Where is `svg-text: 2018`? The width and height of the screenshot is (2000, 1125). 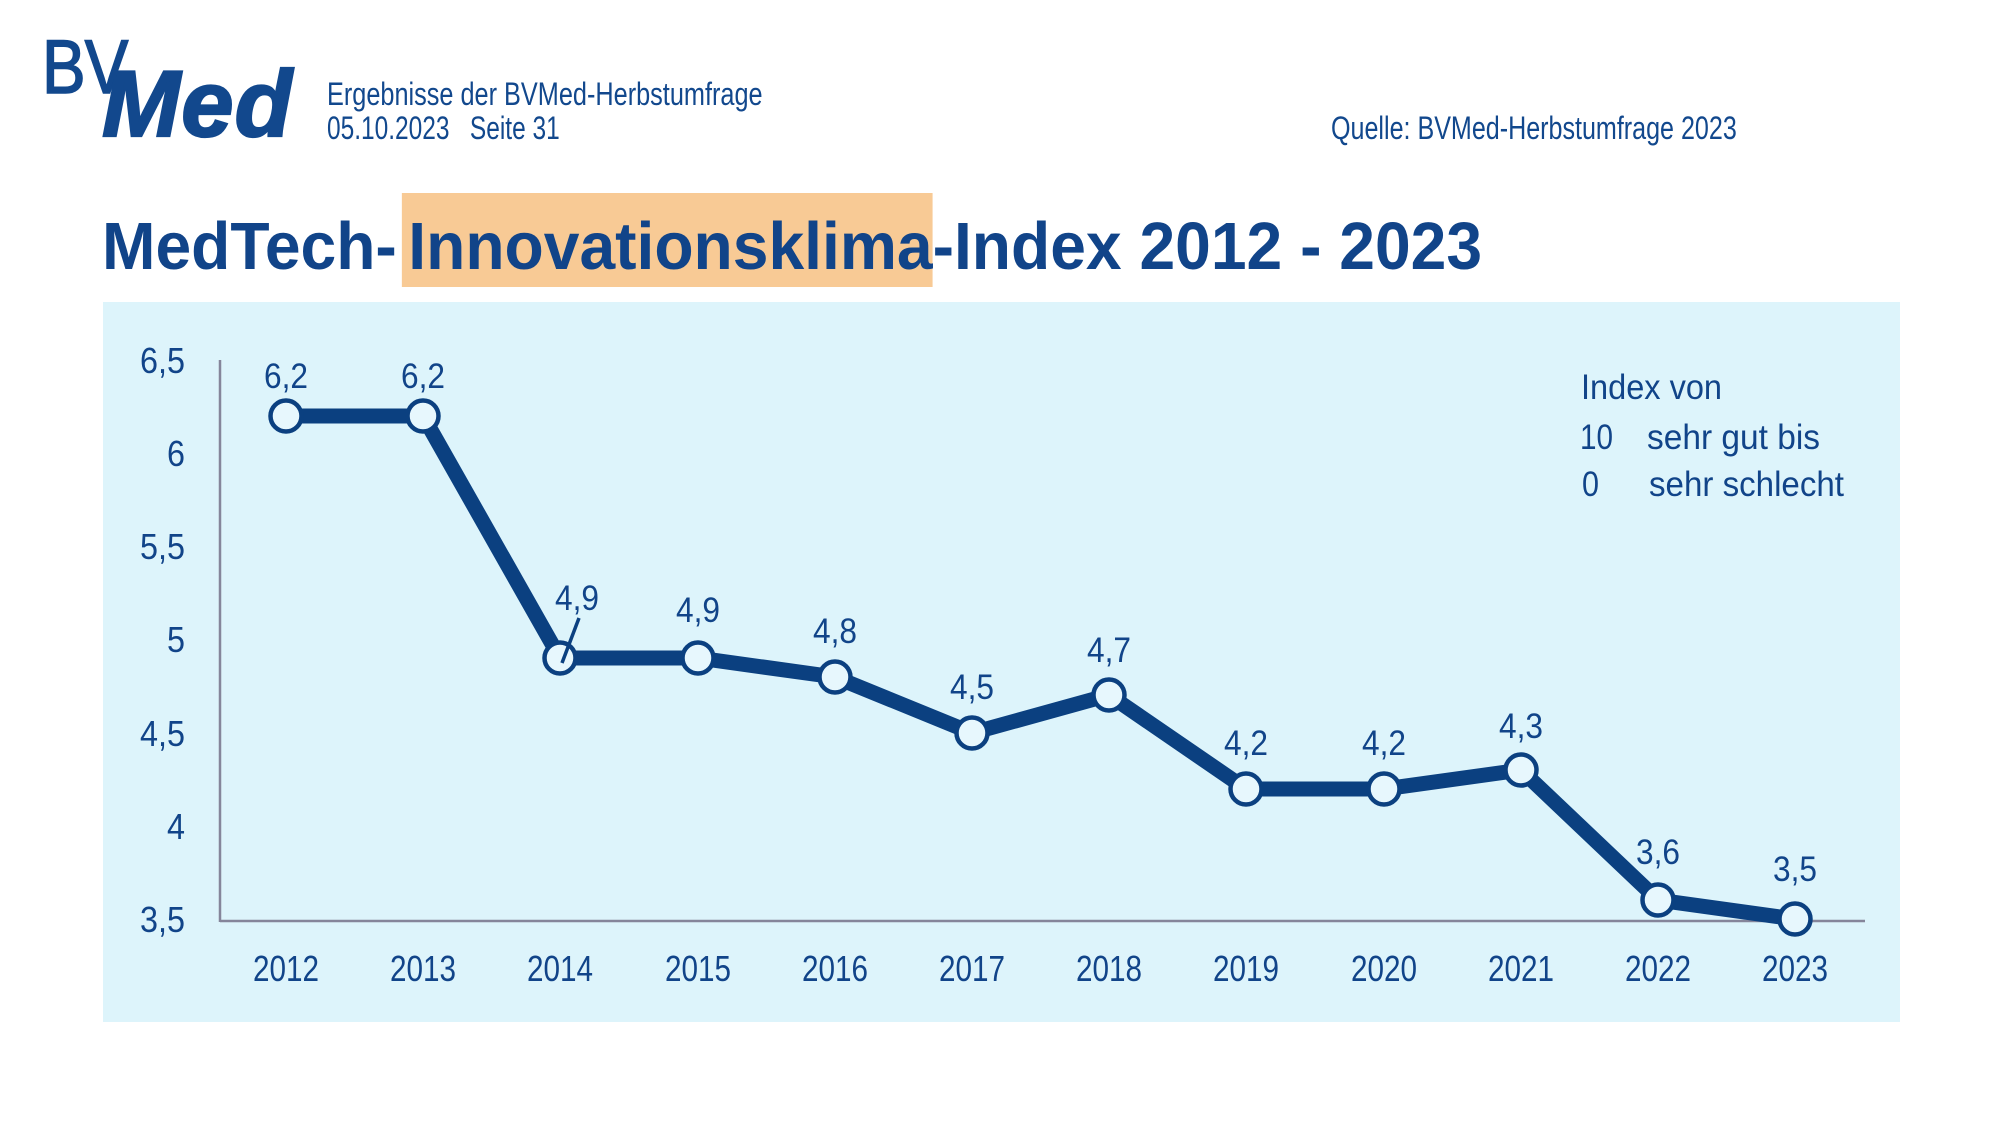 svg-text: 2018 is located at coordinates (1109, 968).